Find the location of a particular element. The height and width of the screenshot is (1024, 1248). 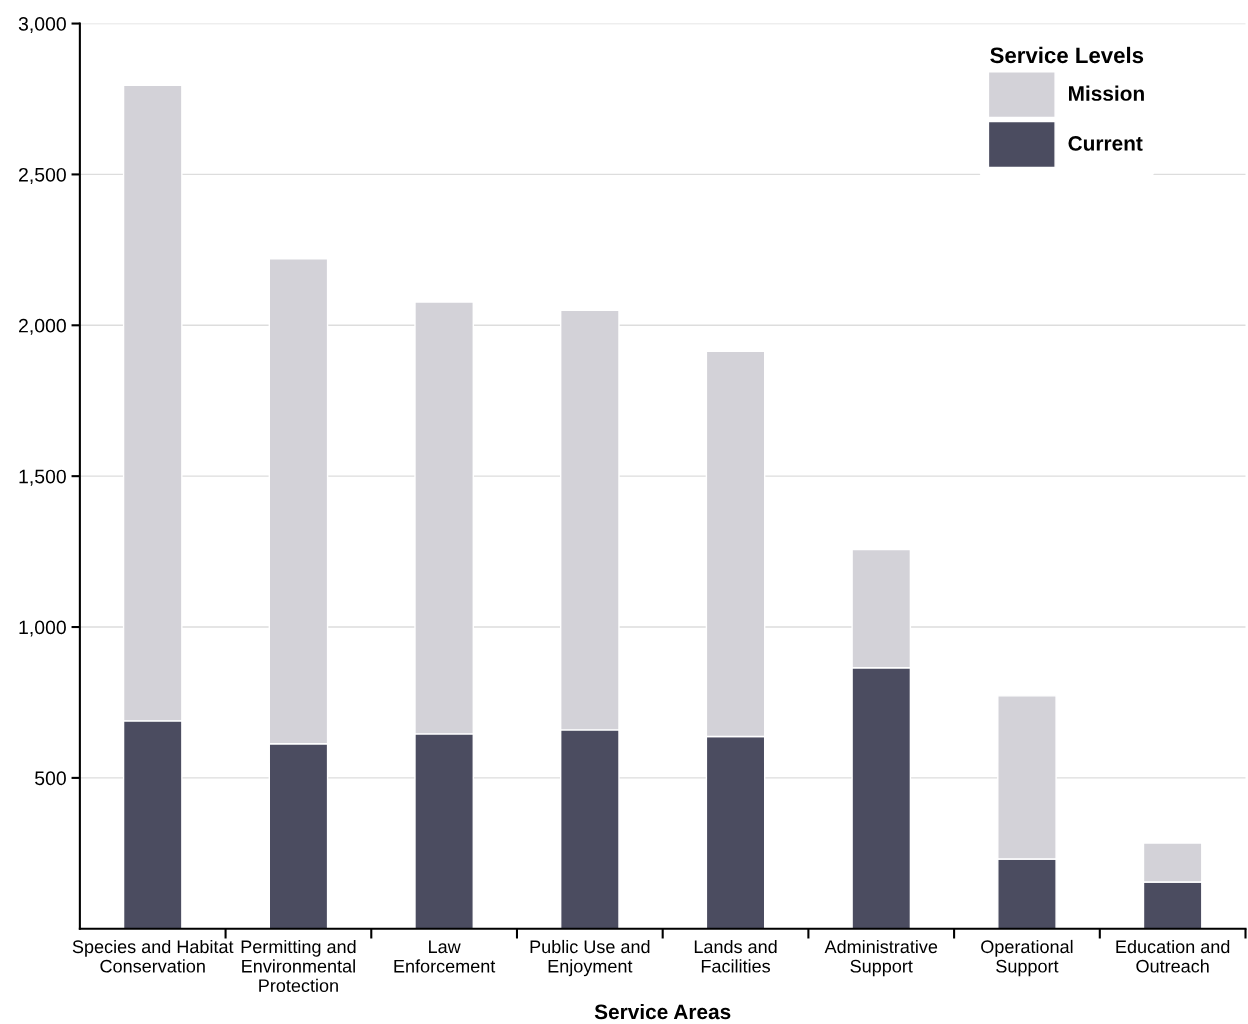

y-tick-label: 2,500 is located at coordinates (42, 175).